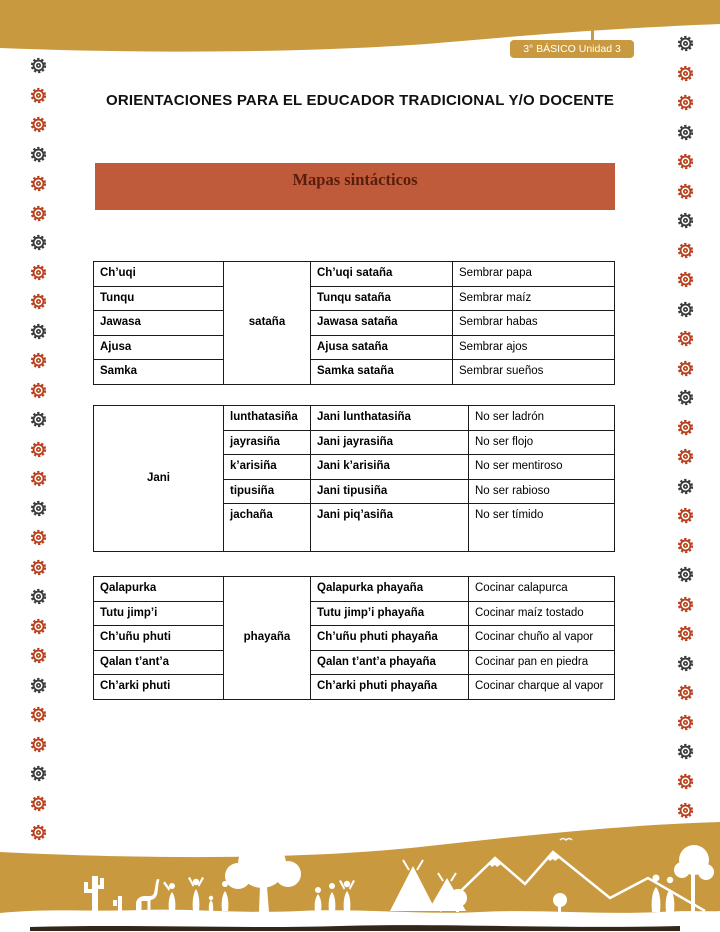 Image resolution: width=720 pixels, height=932 pixels. What do you see at coordinates (541, 418) in the screenshot?
I see `translation-cell: No ser ladrón` at bounding box center [541, 418].